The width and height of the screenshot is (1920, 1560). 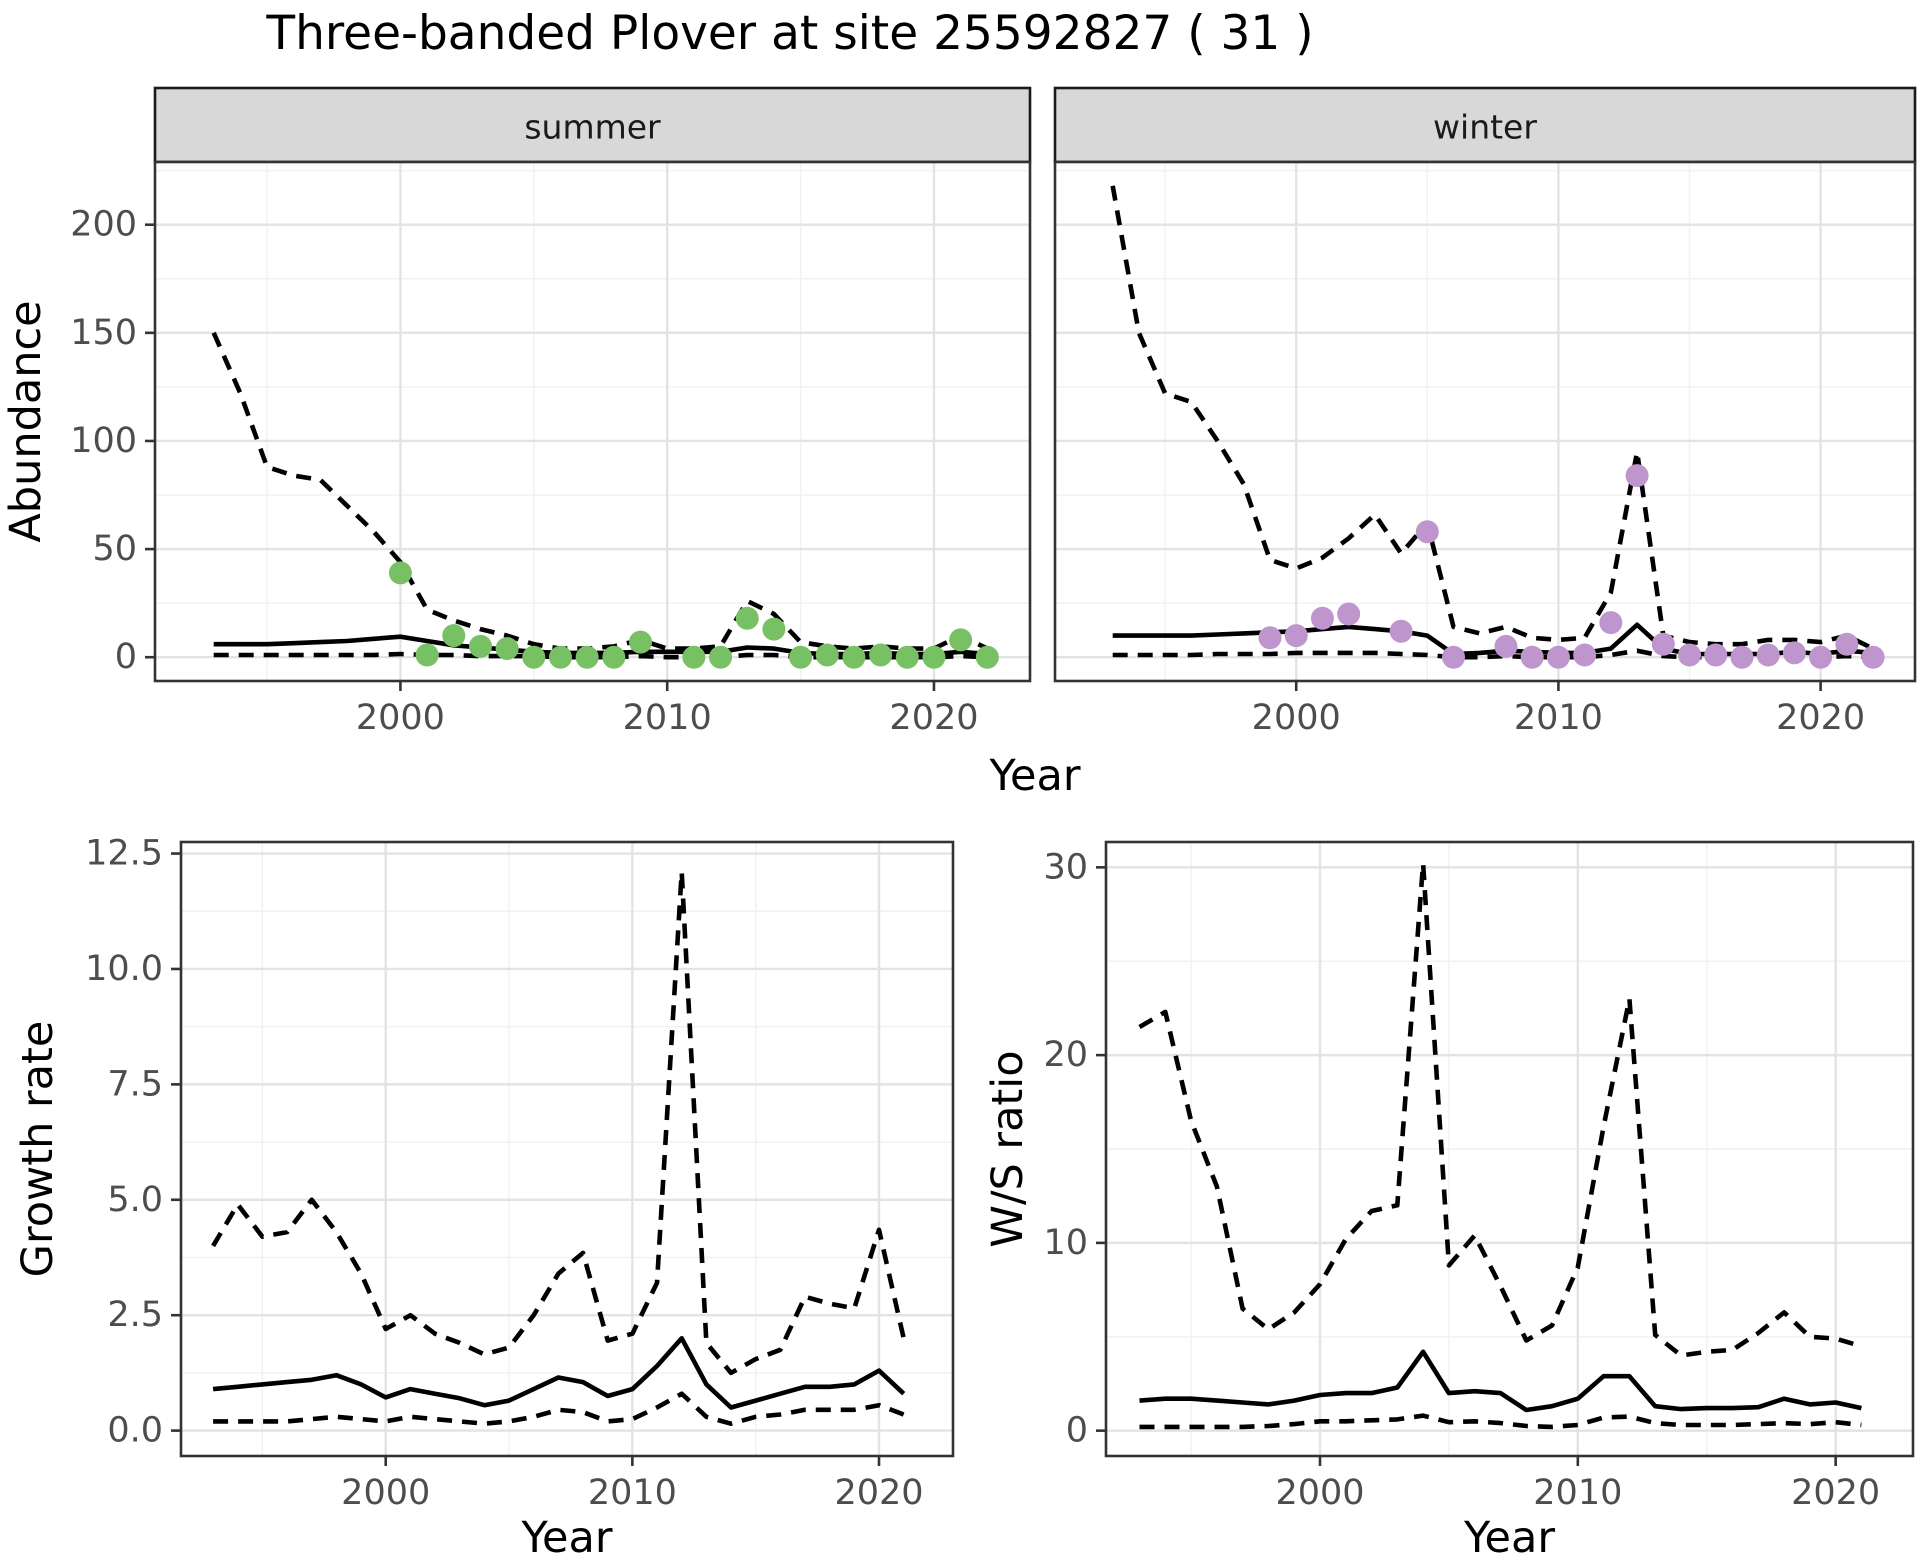 What do you see at coordinates (103, 441) in the screenshot?
I see `y-tick-label: 100` at bounding box center [103, 441].